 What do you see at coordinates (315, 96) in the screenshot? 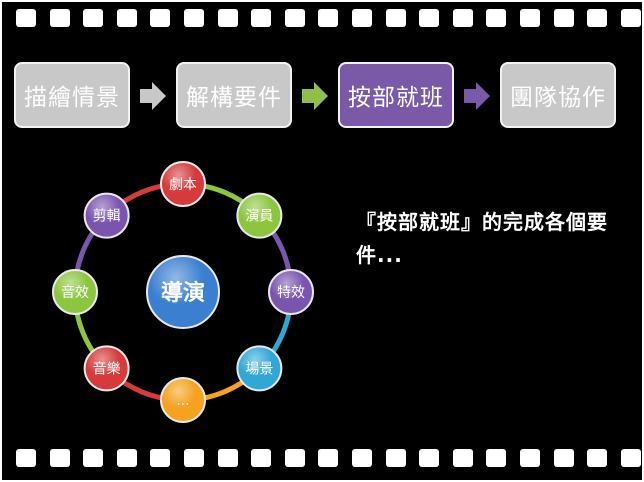
I see `arrow-2-icon` at bounding box center [315, 96].